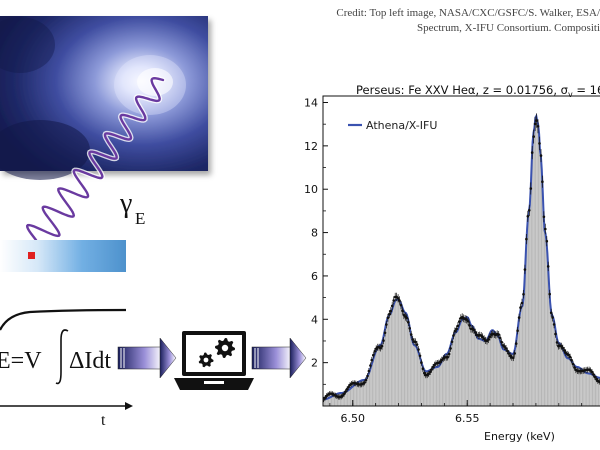 This screenshot has width=600, height=450. I want to click on arrow-to-spectrum, so click(279, 358).